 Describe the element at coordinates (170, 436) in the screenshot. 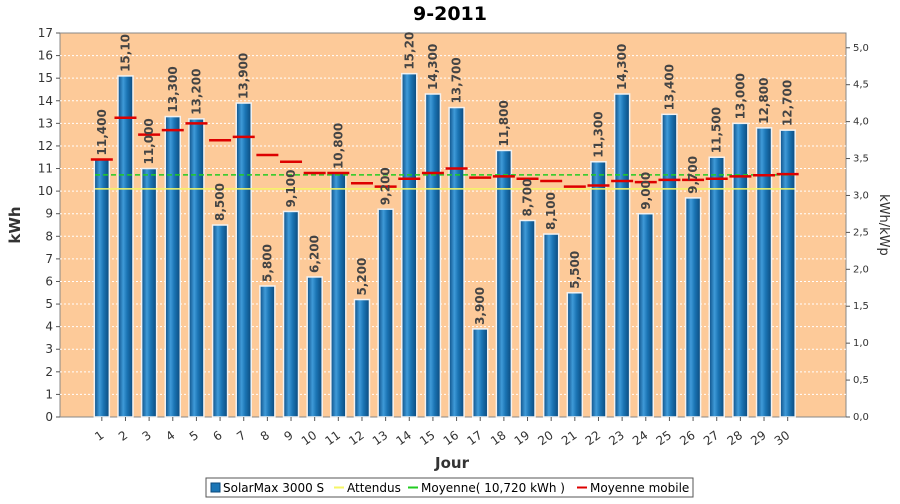

I see `x-tick-label: 4` at that location.